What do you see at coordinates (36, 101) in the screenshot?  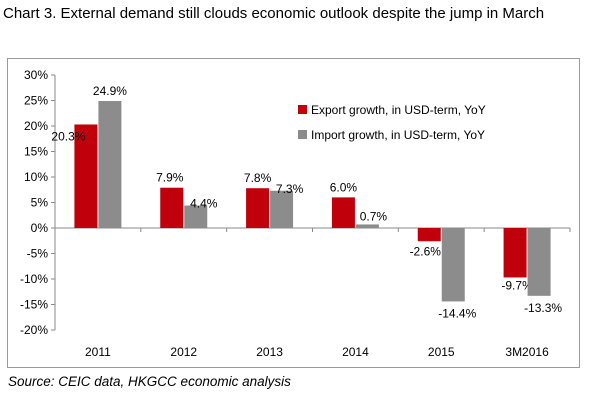 I see `y-tick-label: 25%` at bounding box center [36, 101].